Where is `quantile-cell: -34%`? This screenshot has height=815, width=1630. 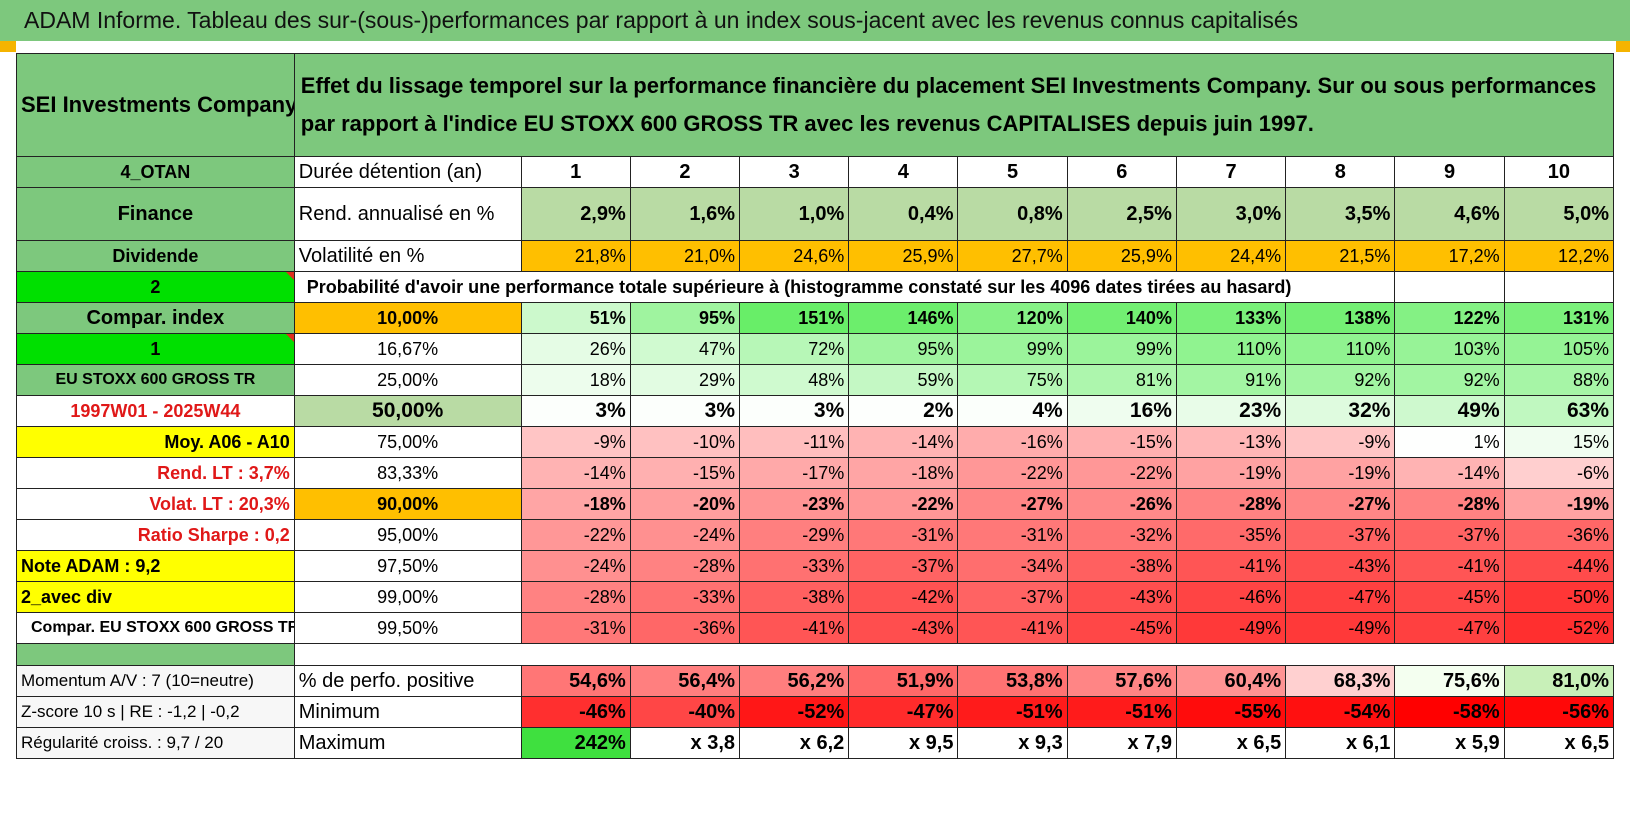
quantile-cell: -34% is located at coordinates (1012, 566).